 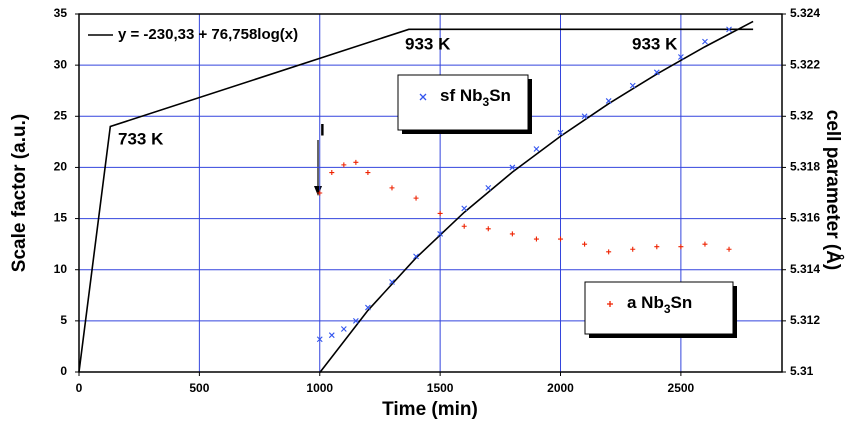 I want to click on y-axis-title: Scale factor (a.u.), so click(x=19, y=193).